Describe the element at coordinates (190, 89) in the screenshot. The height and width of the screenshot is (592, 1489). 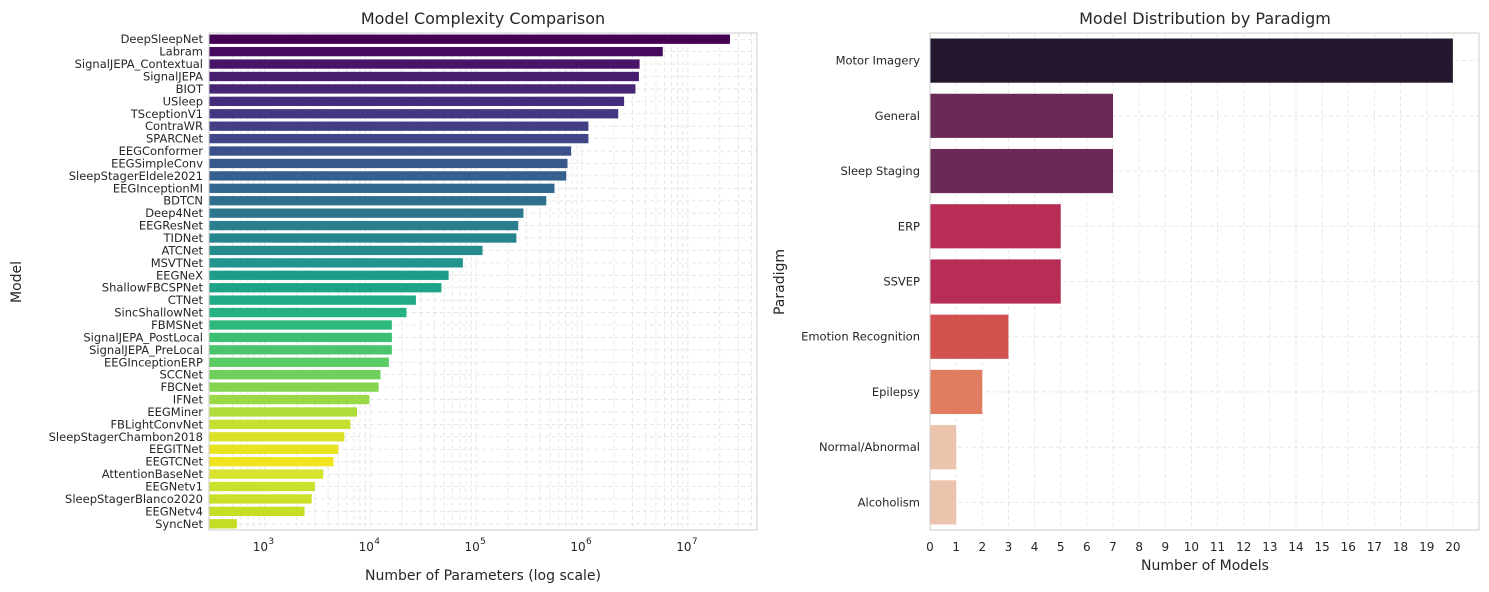
I see `y-tick-label: BIOT` at that location.